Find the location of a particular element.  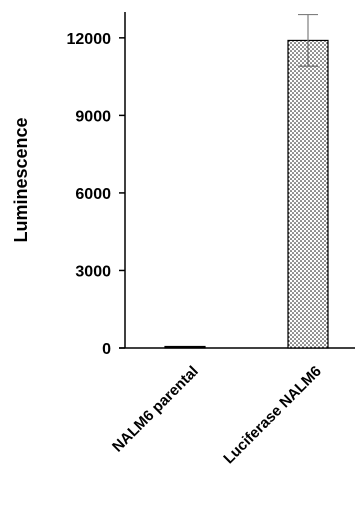

y-axis-title: Luminescence is located at coordinates (21, 179).